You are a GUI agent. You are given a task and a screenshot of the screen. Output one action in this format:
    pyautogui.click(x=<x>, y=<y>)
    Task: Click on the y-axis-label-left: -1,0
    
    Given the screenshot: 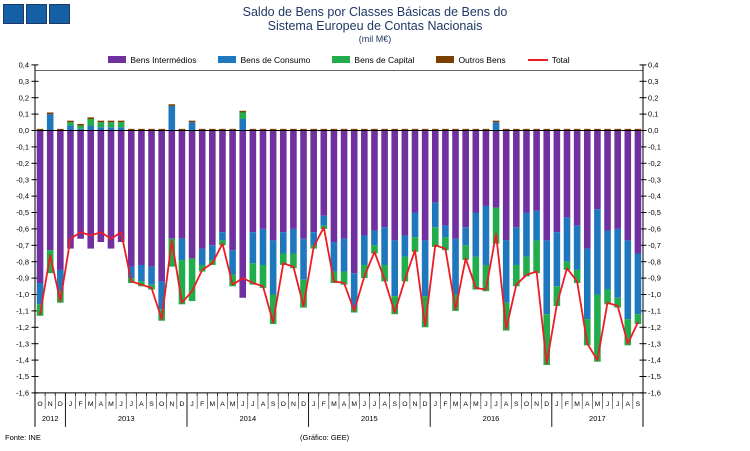 What is the action you would take?
    pyautogui.click(x=22, y=294)
    